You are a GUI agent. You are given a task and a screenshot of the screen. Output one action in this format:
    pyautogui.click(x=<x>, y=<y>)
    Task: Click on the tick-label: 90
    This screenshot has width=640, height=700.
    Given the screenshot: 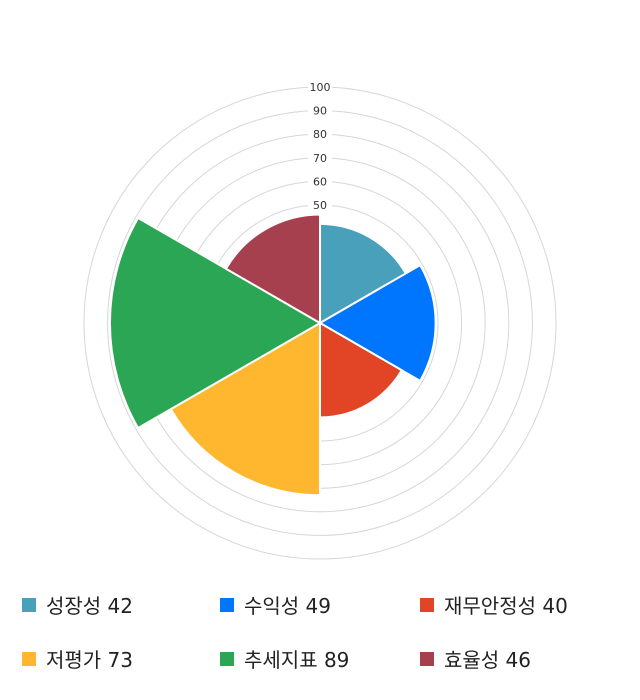 What is the action you would take?
    pyautogui.click(x=320, y=111)
    